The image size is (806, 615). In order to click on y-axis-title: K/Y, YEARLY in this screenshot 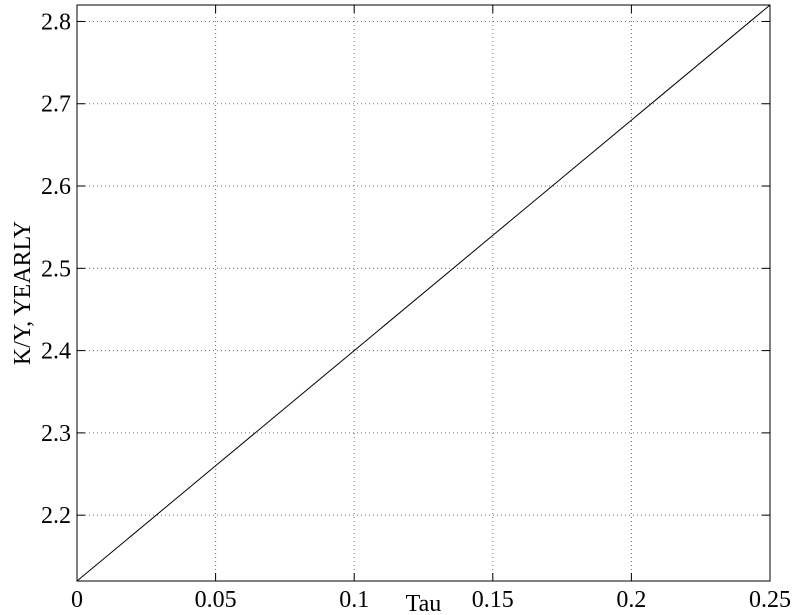, I will do `click(23, 293)`.